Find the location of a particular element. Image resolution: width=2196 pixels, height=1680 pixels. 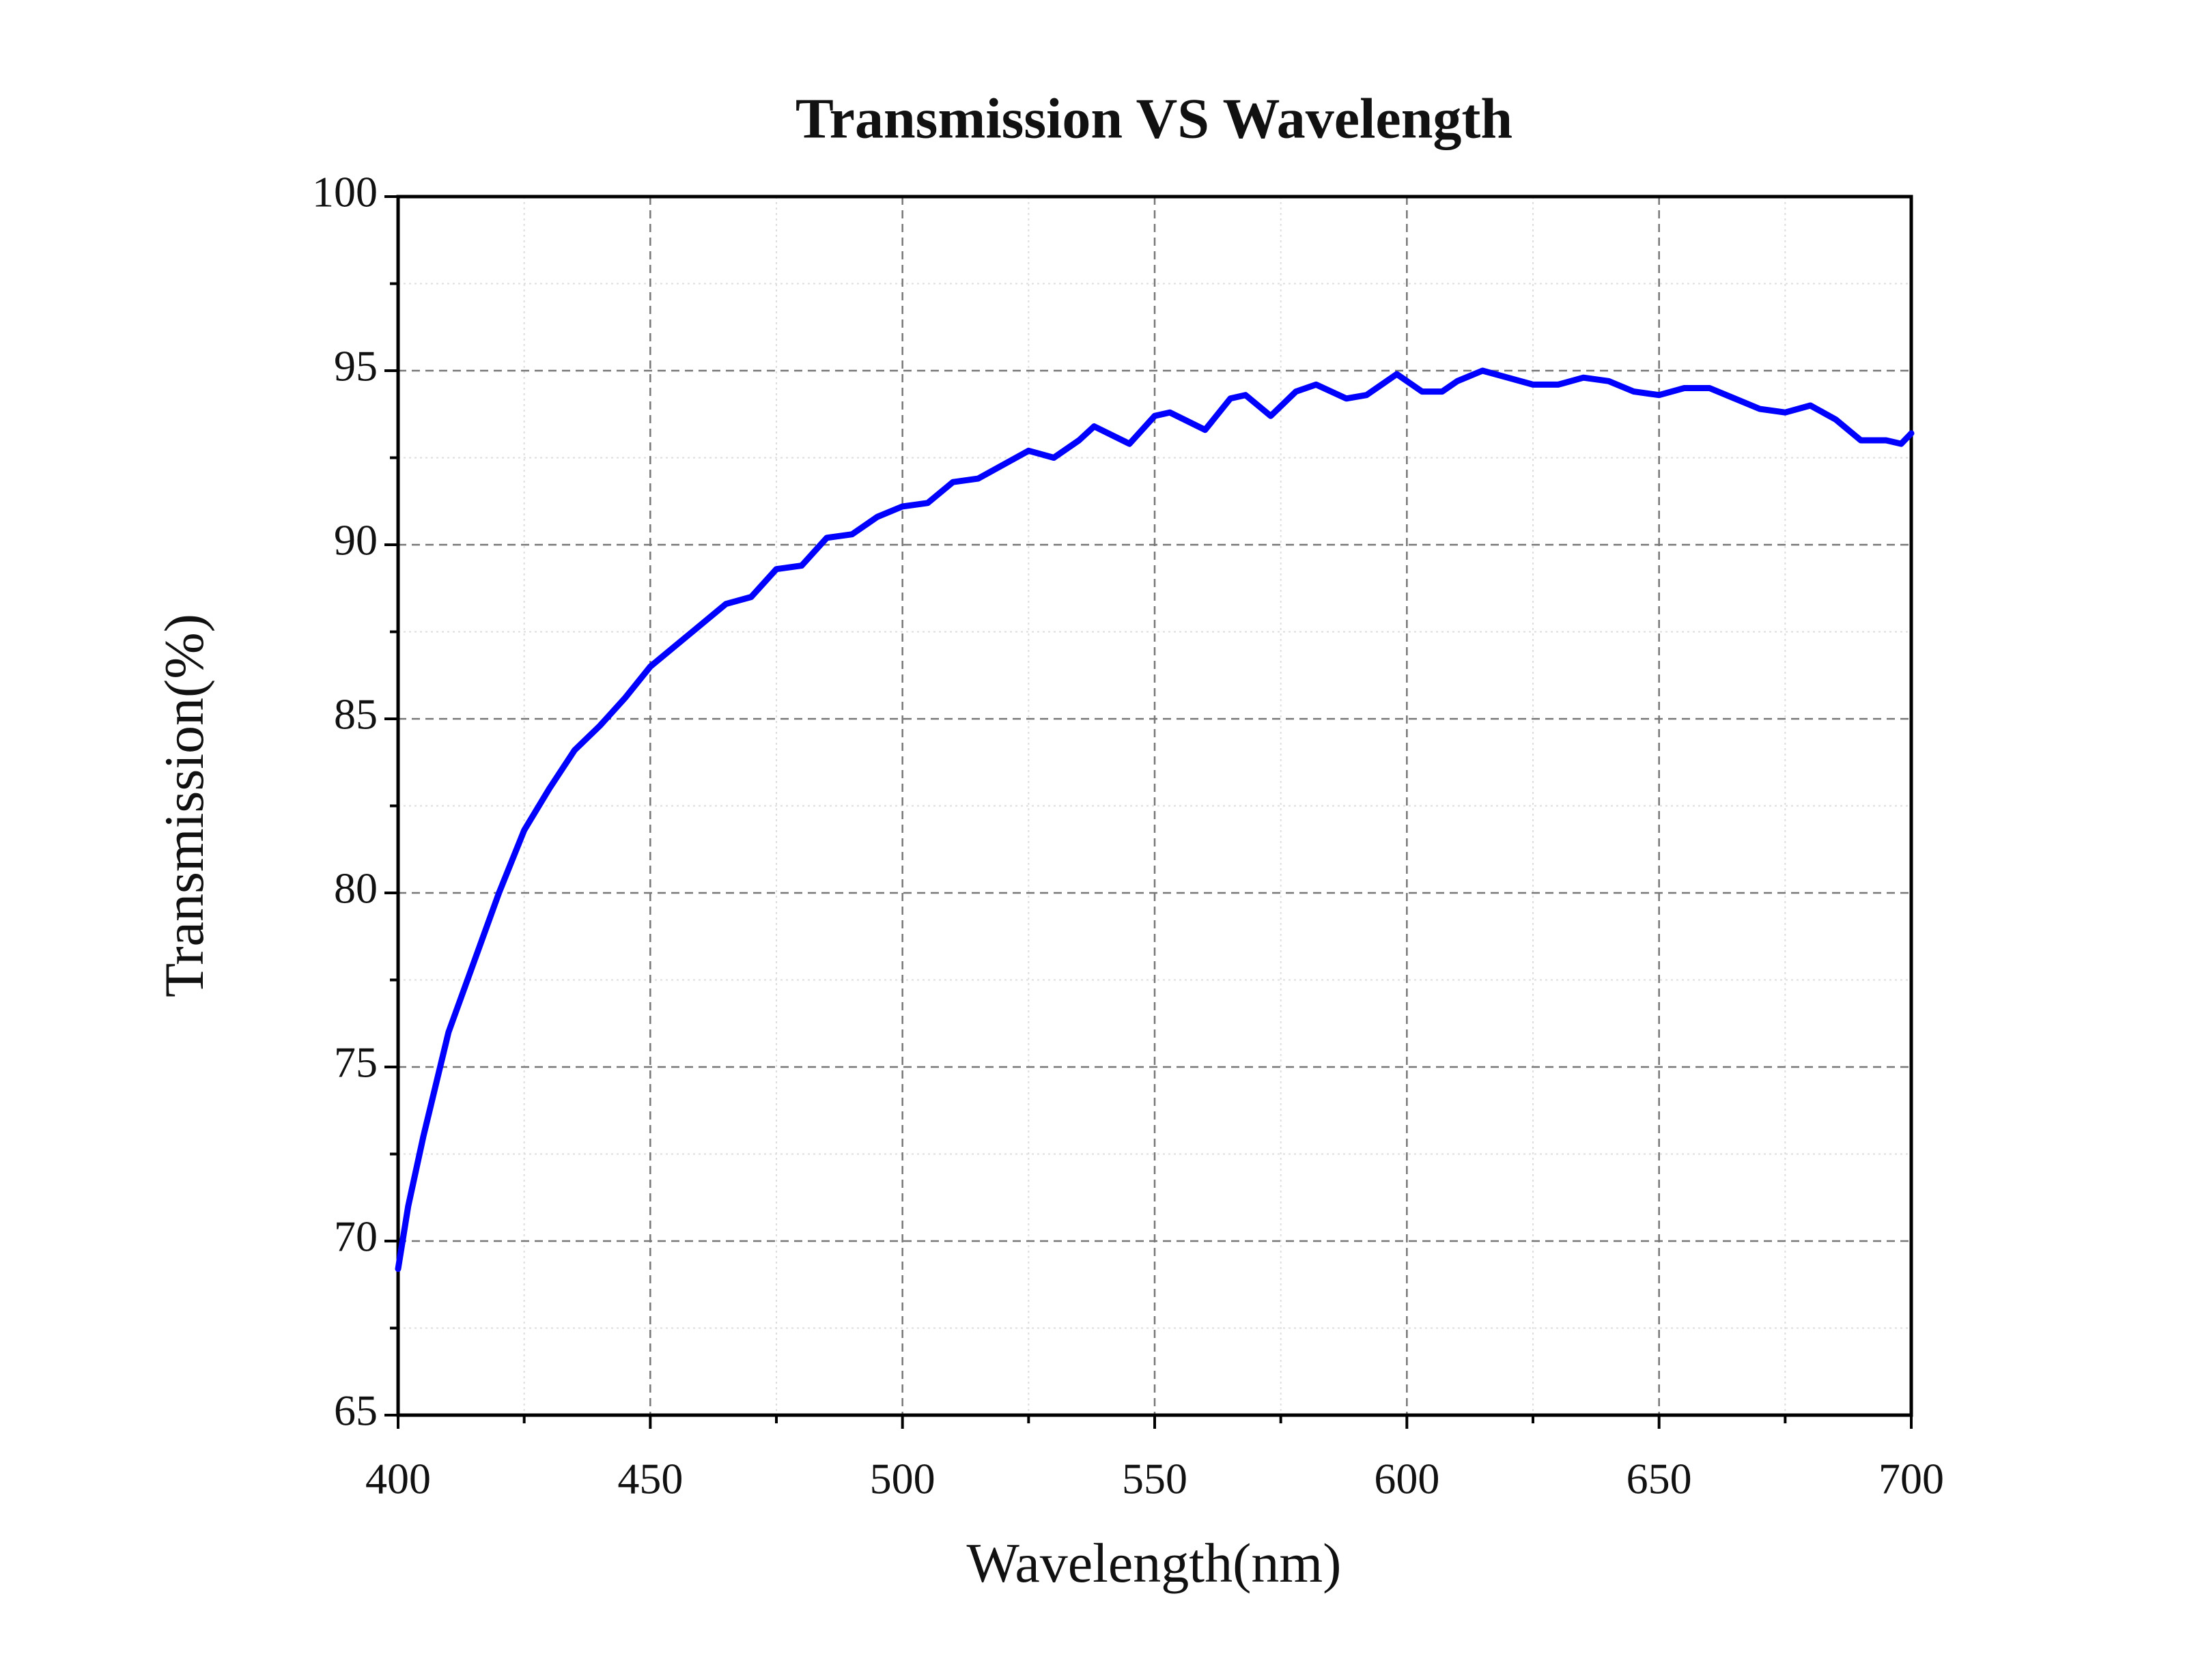

y-tick-label: 95 is located at coordinates (356, 366).